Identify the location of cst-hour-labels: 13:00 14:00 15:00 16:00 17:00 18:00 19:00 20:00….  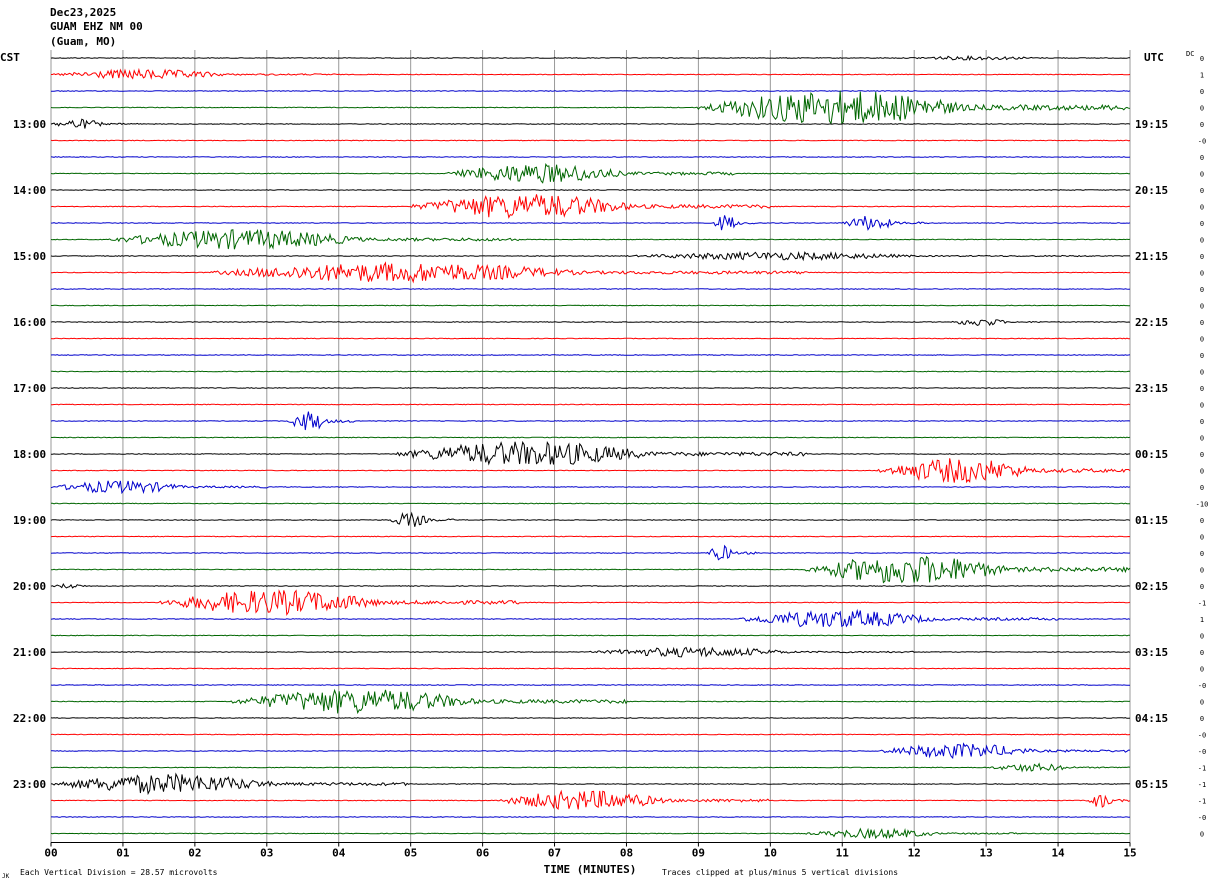
(29, 454).